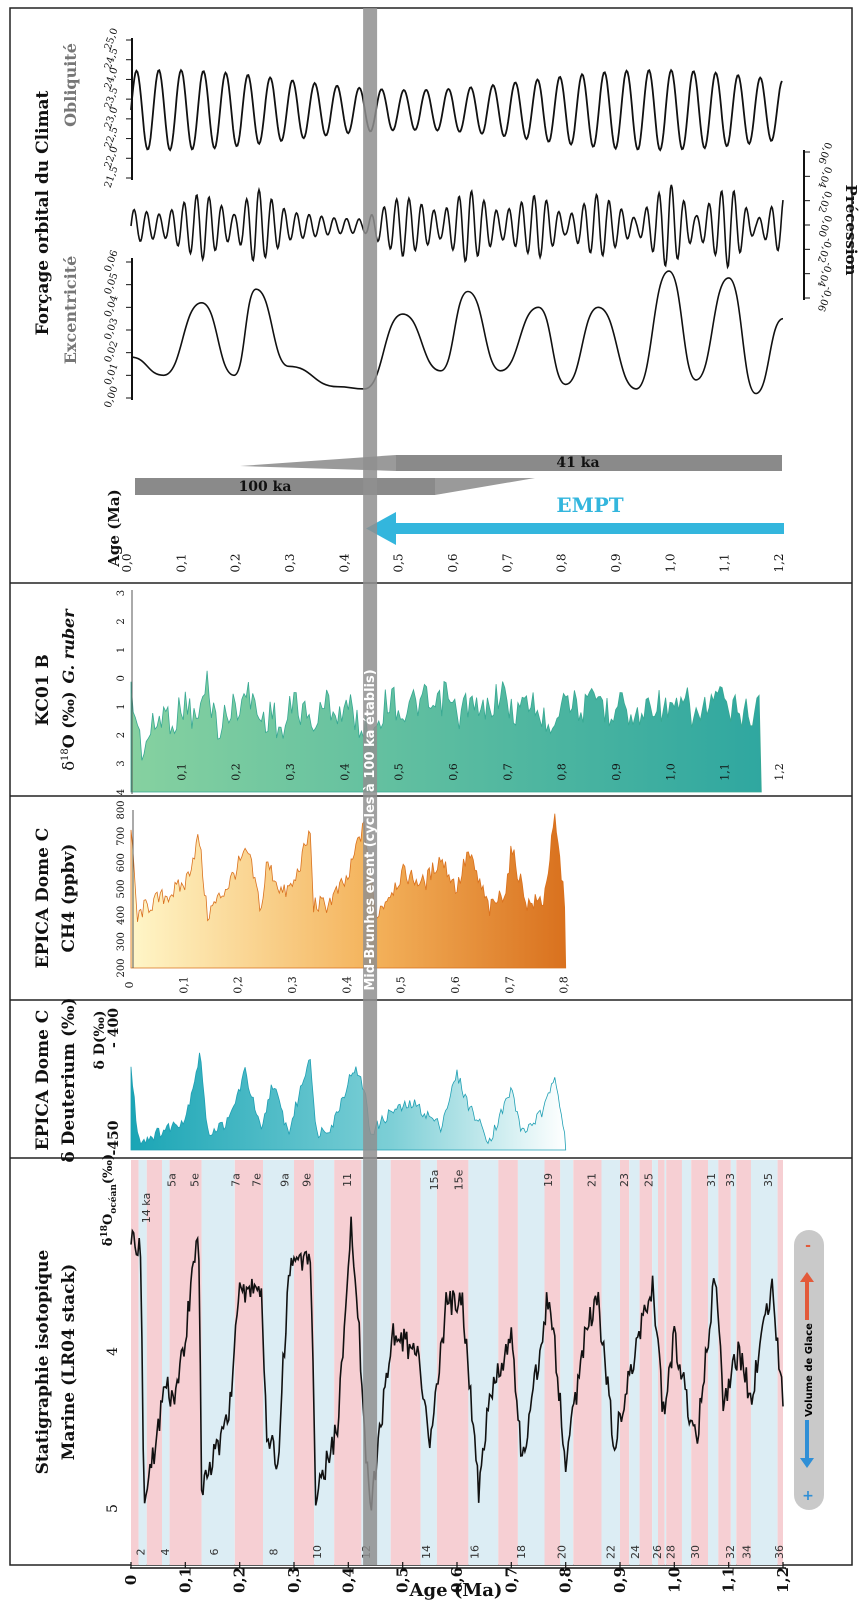 The height and width of the screenshot is (1602, 863). Describe the element at coordinates (564, 985) in the screenshot. I see `ch4-x-tick-label: 0,8` at that location.